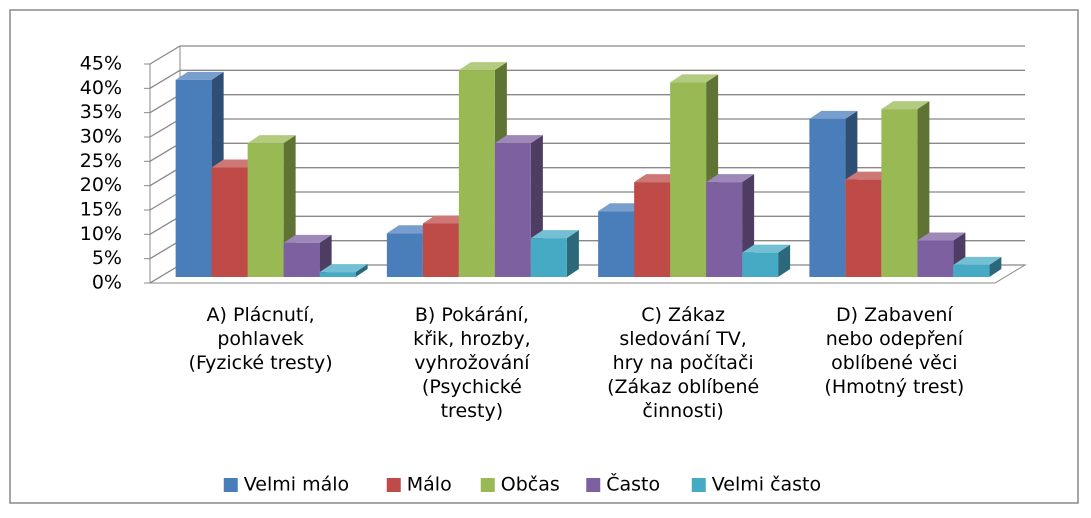  I want to click on legend-label: Málo, so click(429, 485).